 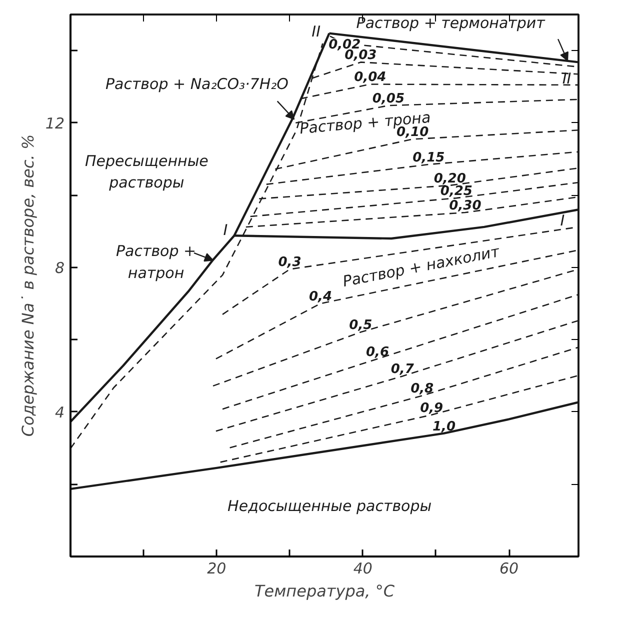 I want to click on series-label: 0,25, so click(x=456, y=192).